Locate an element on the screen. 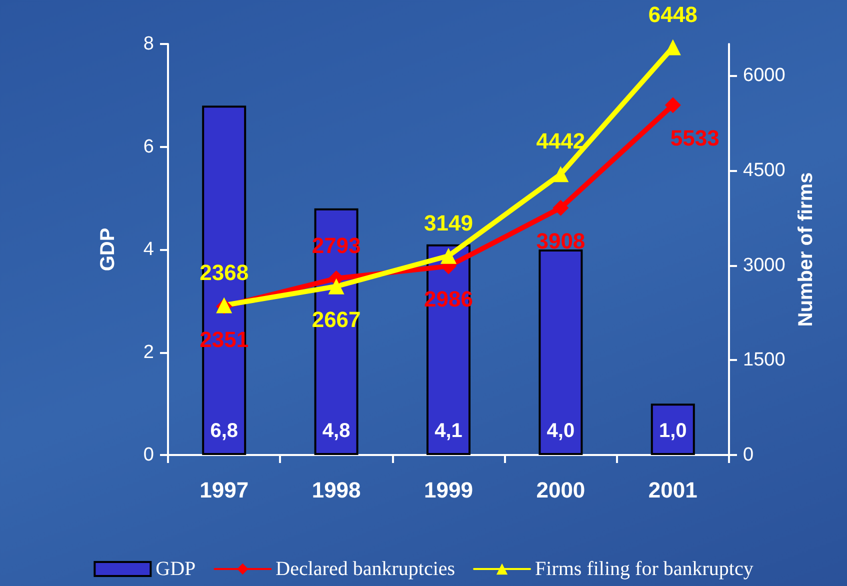 This screenshot has width=847, height=586. data-label: 4,8 is located at coordinates (336, 431).